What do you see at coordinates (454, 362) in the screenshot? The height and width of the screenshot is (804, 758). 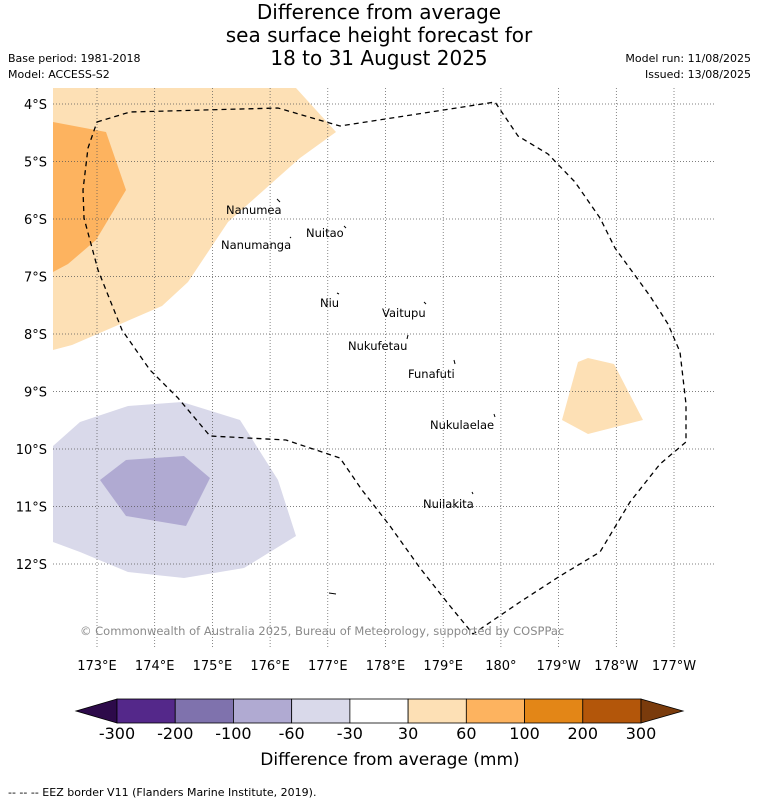 I see `island-shape-funafuti` at bounding box center [454, 362].